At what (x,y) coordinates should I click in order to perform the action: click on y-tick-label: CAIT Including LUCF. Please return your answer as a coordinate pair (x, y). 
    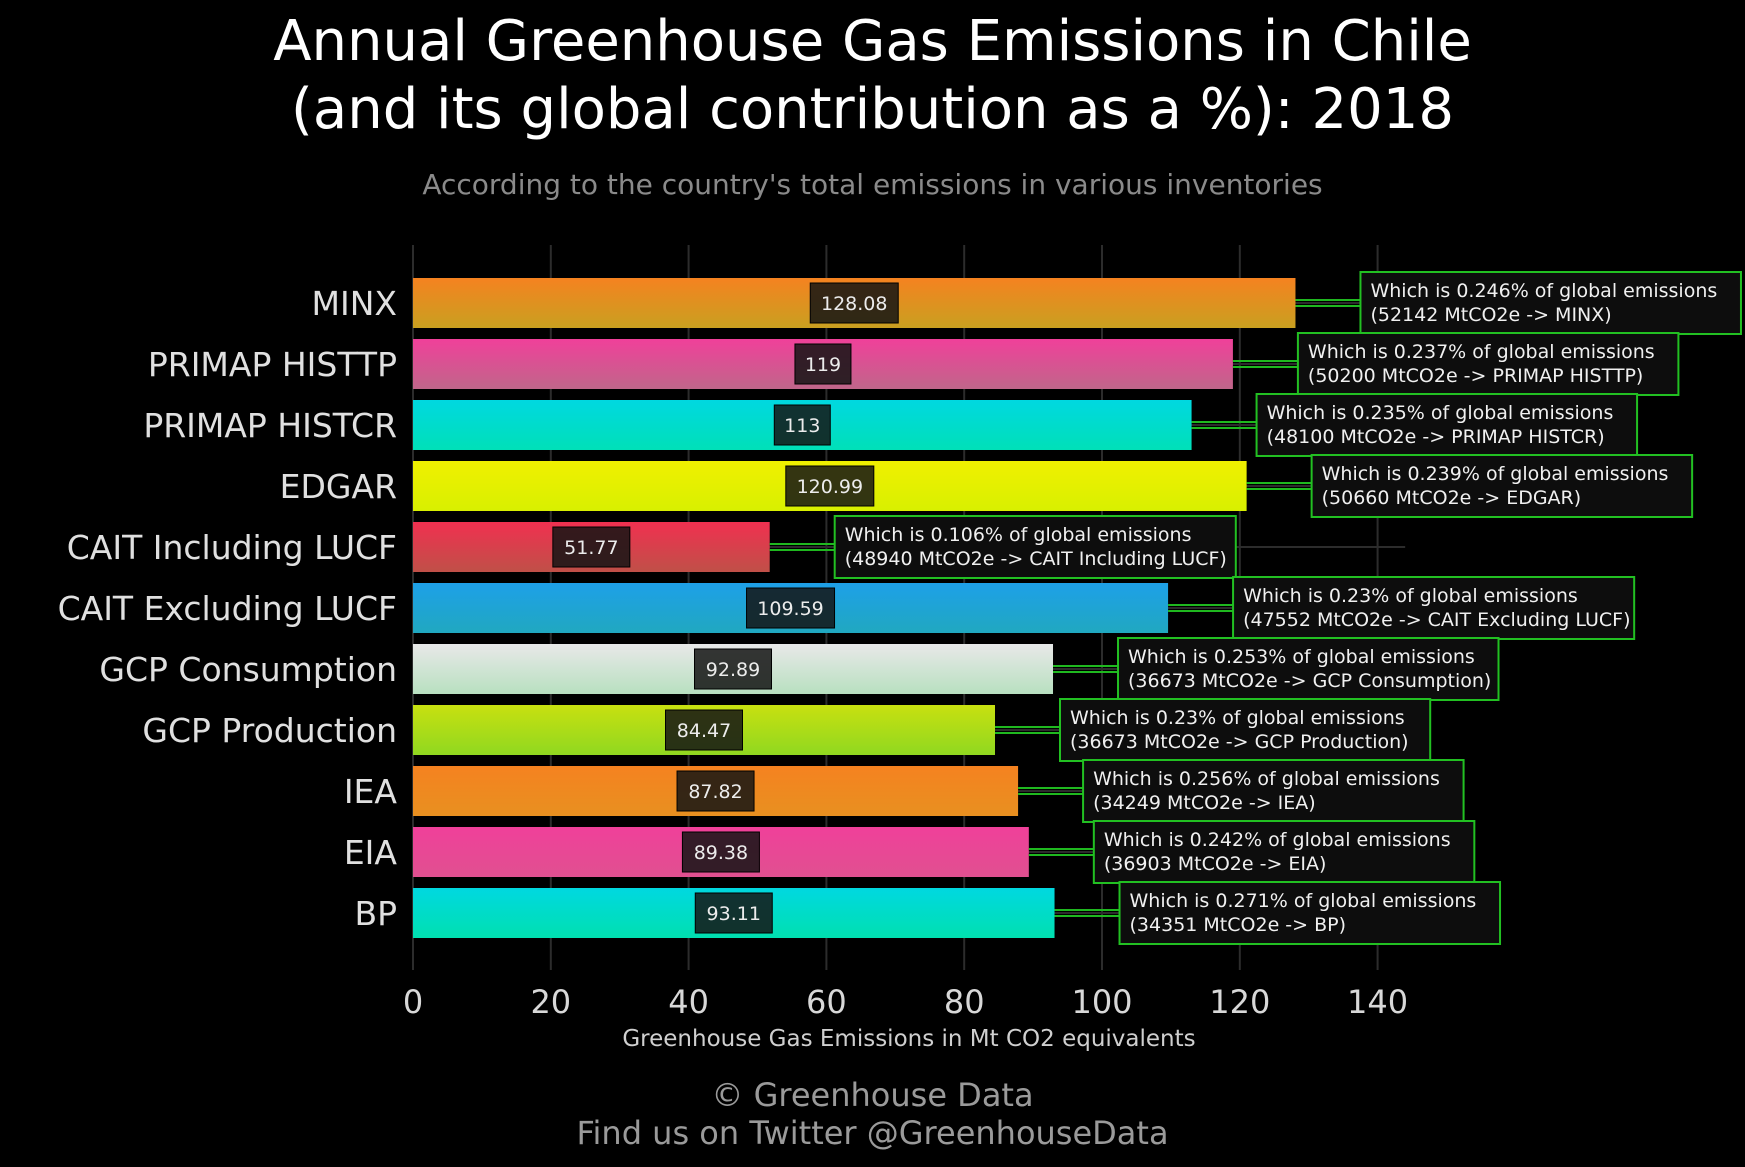
    Looking at the image, I should click on (232, 547).